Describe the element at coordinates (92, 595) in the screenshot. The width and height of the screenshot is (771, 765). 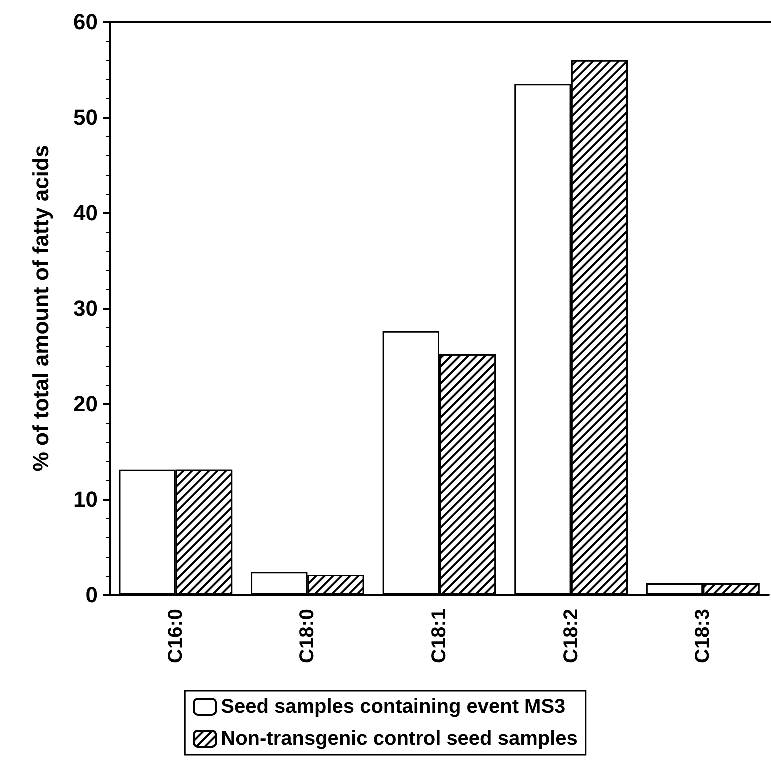
I see `y-tick-label: 0` at that location.